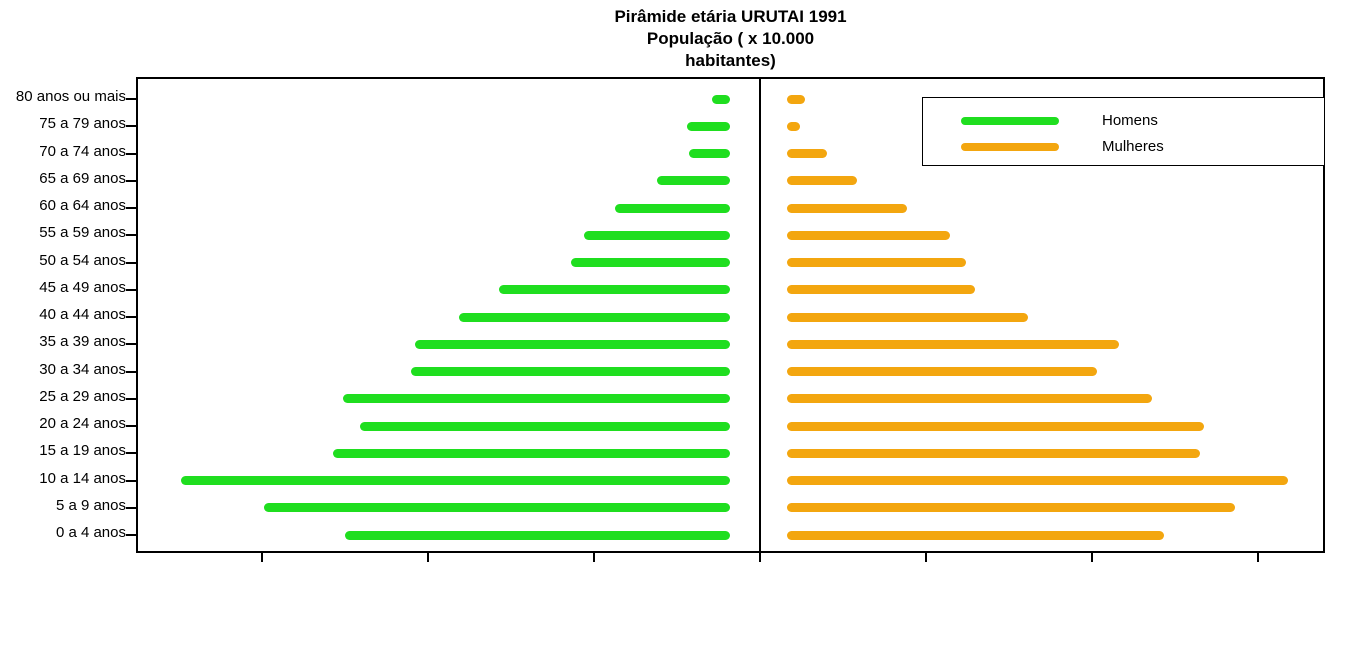 This screenshot has height=650, width=1366. What do you see at coordinates (82, 478) in the screenshot?
I see `age-group-label: 10 a 14 anos` at bounding box center [82, 478].